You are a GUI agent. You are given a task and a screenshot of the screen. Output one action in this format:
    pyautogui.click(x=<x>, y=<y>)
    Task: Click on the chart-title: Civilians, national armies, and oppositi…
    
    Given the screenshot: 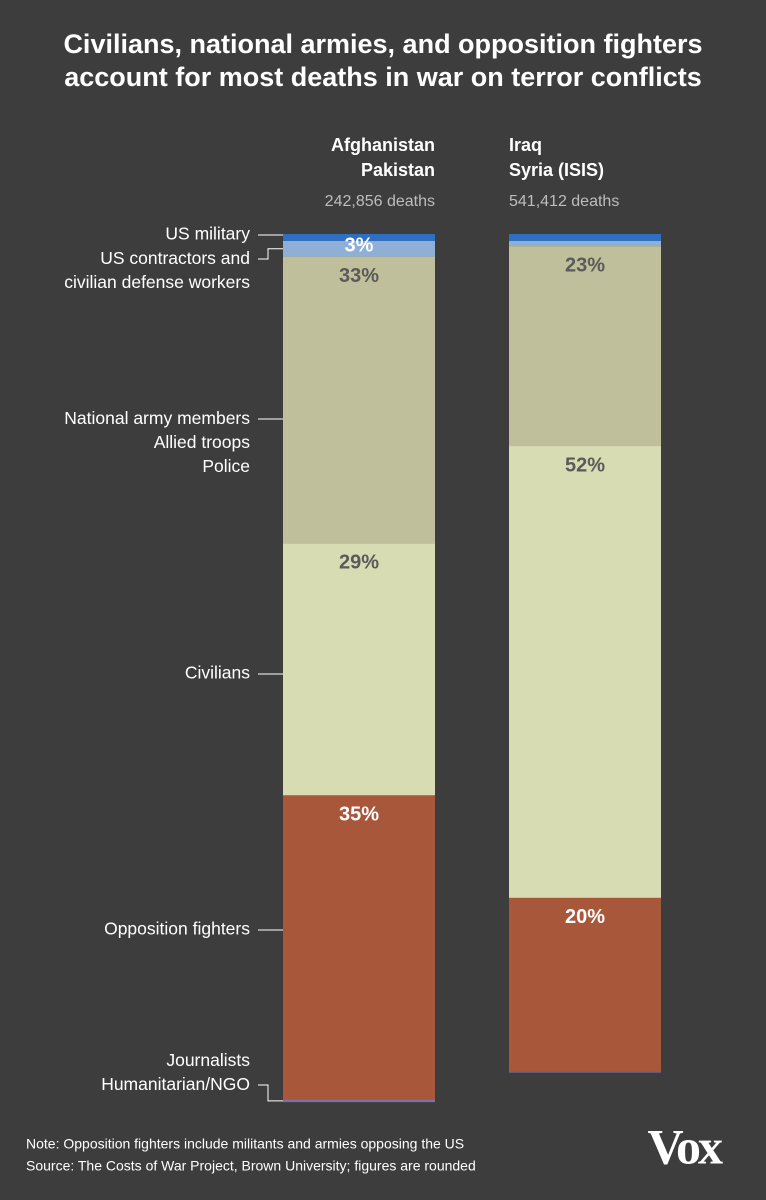 What is the action you would take?
    pyautogui.click(x=382, y=60)
    